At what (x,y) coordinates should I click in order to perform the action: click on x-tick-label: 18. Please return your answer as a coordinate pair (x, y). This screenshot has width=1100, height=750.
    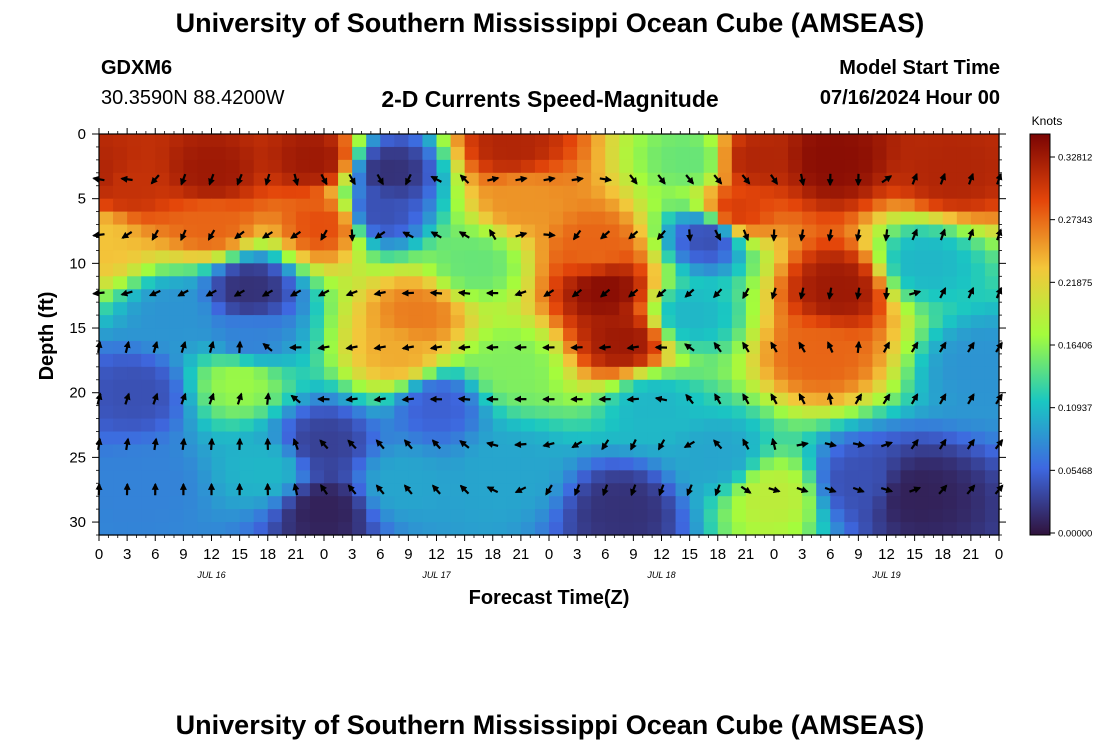
    Looking at the image, I should click on (942, 554).